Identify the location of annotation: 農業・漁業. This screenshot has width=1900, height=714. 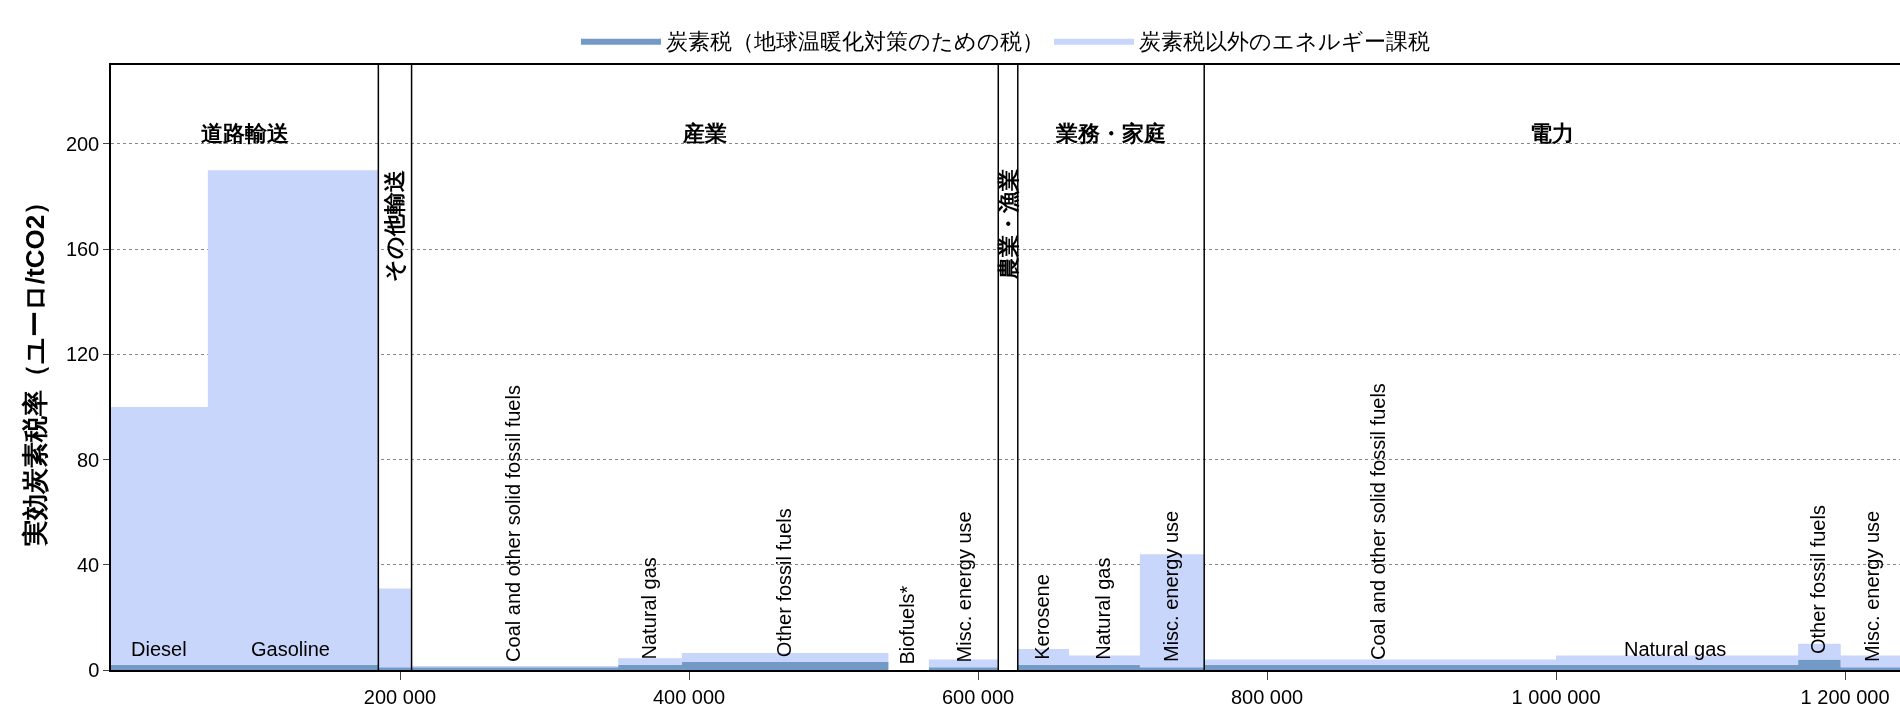
(1008, 225).